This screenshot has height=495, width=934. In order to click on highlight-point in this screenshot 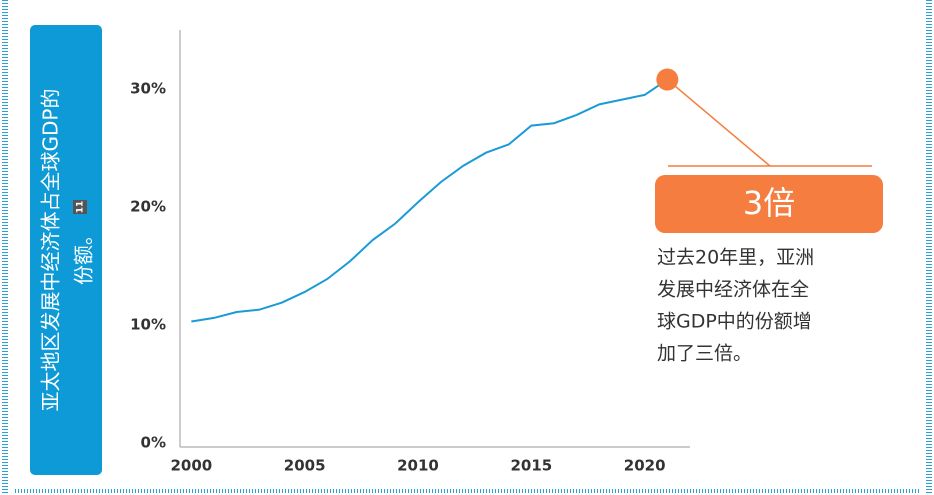, I will do `click(667, 79)`.